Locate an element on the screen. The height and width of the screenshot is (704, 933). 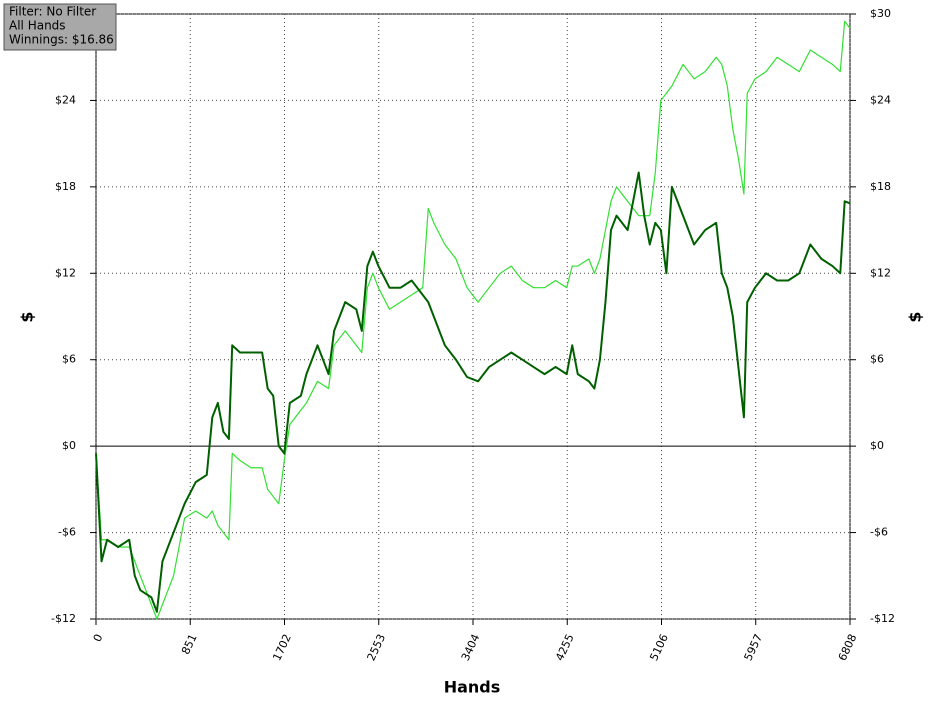
y-tick-label: $18 is located at coordinates (65, 186).